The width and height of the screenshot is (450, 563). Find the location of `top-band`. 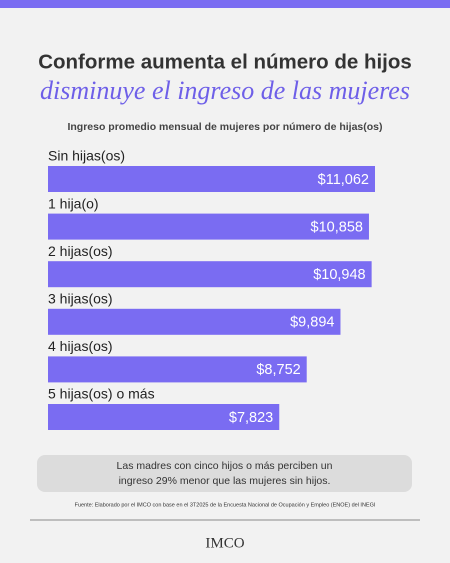

top-band is located at coordinates (225, 4).